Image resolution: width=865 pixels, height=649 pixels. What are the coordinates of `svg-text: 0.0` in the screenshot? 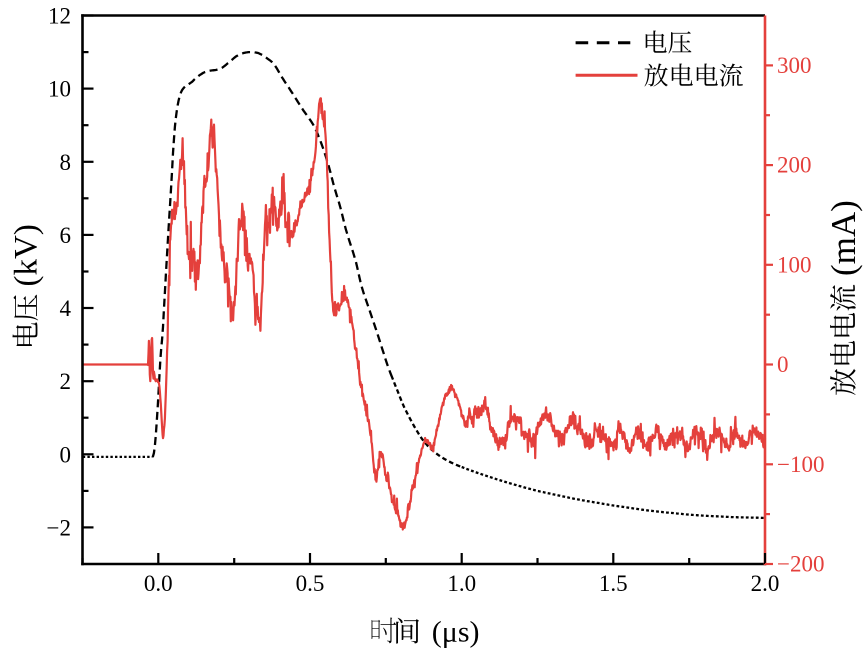 It's located at (158, 583).